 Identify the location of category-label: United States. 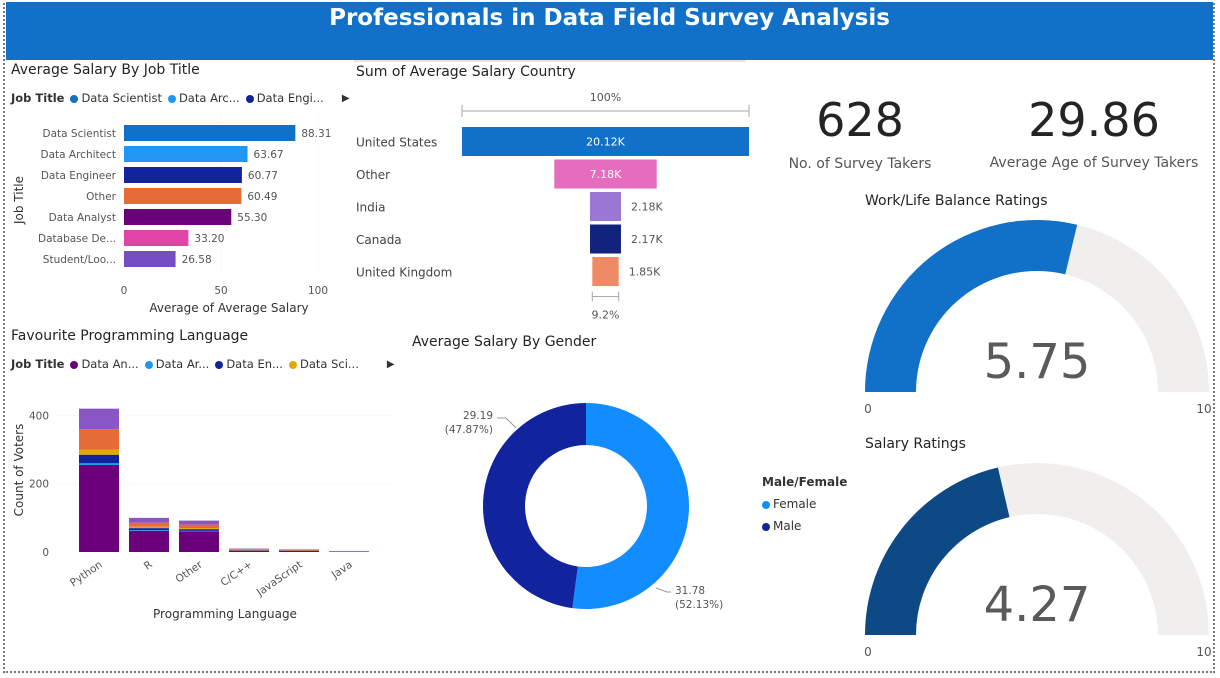
(396, 143).